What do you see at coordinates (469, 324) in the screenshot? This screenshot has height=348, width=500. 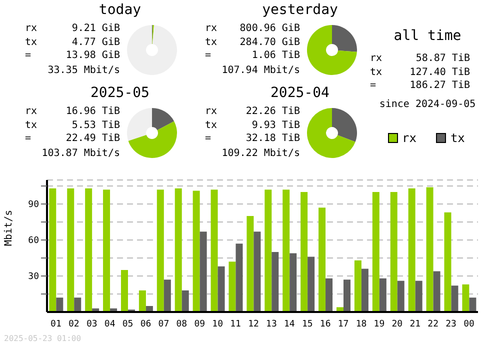 I see `x-tick-label: 00` at bounding box center [469, 324].